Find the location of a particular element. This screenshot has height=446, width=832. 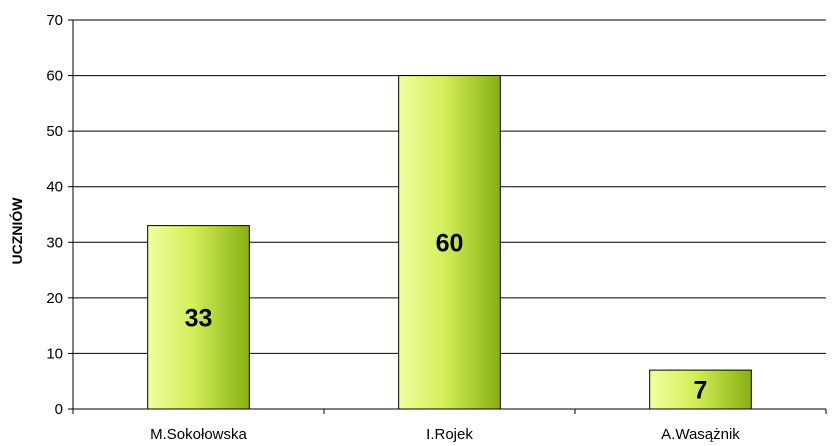

category-label: I.Rojek is located at coordinates (449, 434).